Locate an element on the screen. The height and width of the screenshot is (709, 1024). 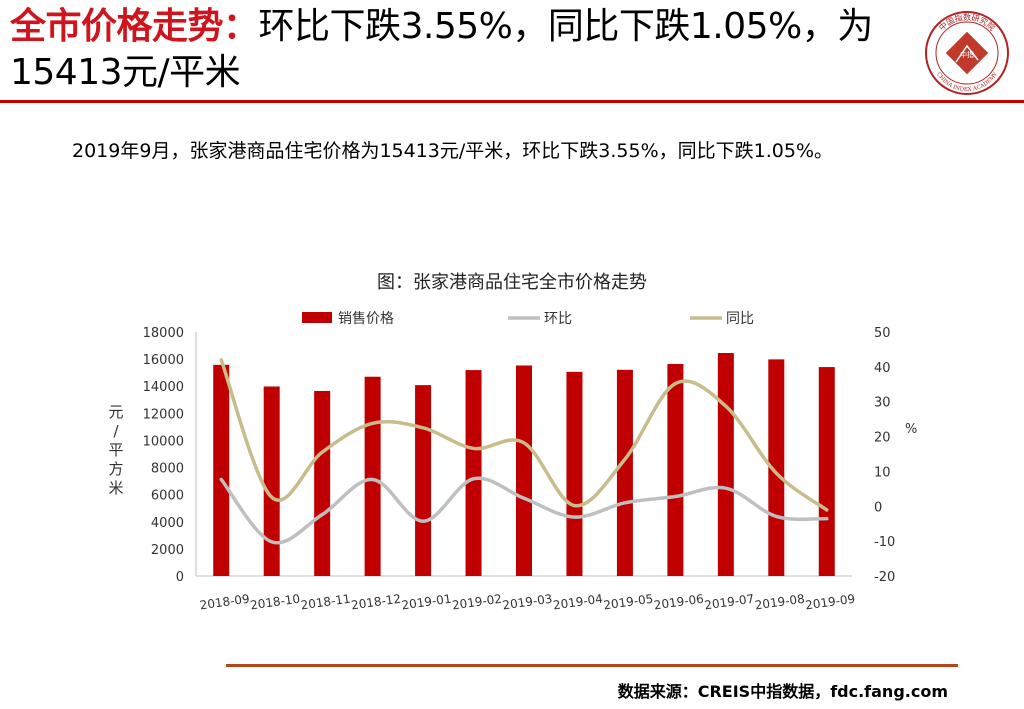
title-rest: 环比下跌3.55%，同比下跌1.05%，为15413元/平米 is located at coordinates (441, 49).